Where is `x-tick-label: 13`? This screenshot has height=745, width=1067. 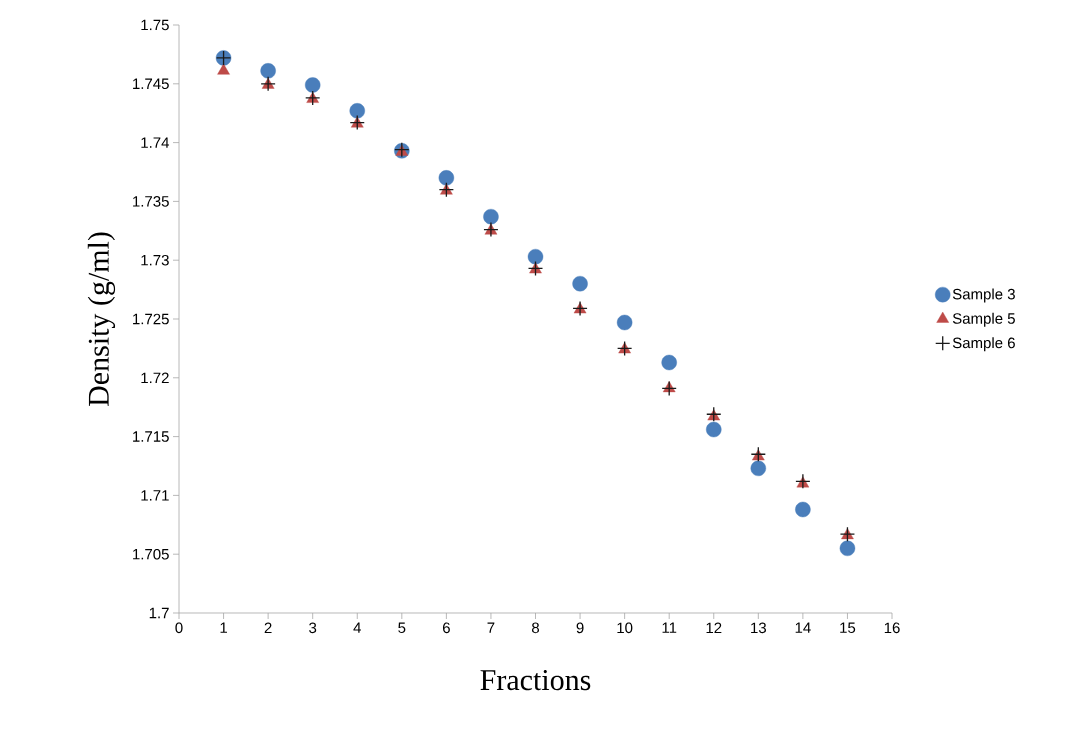 x-tick-label: 13 is located at coordinates (758, 628).